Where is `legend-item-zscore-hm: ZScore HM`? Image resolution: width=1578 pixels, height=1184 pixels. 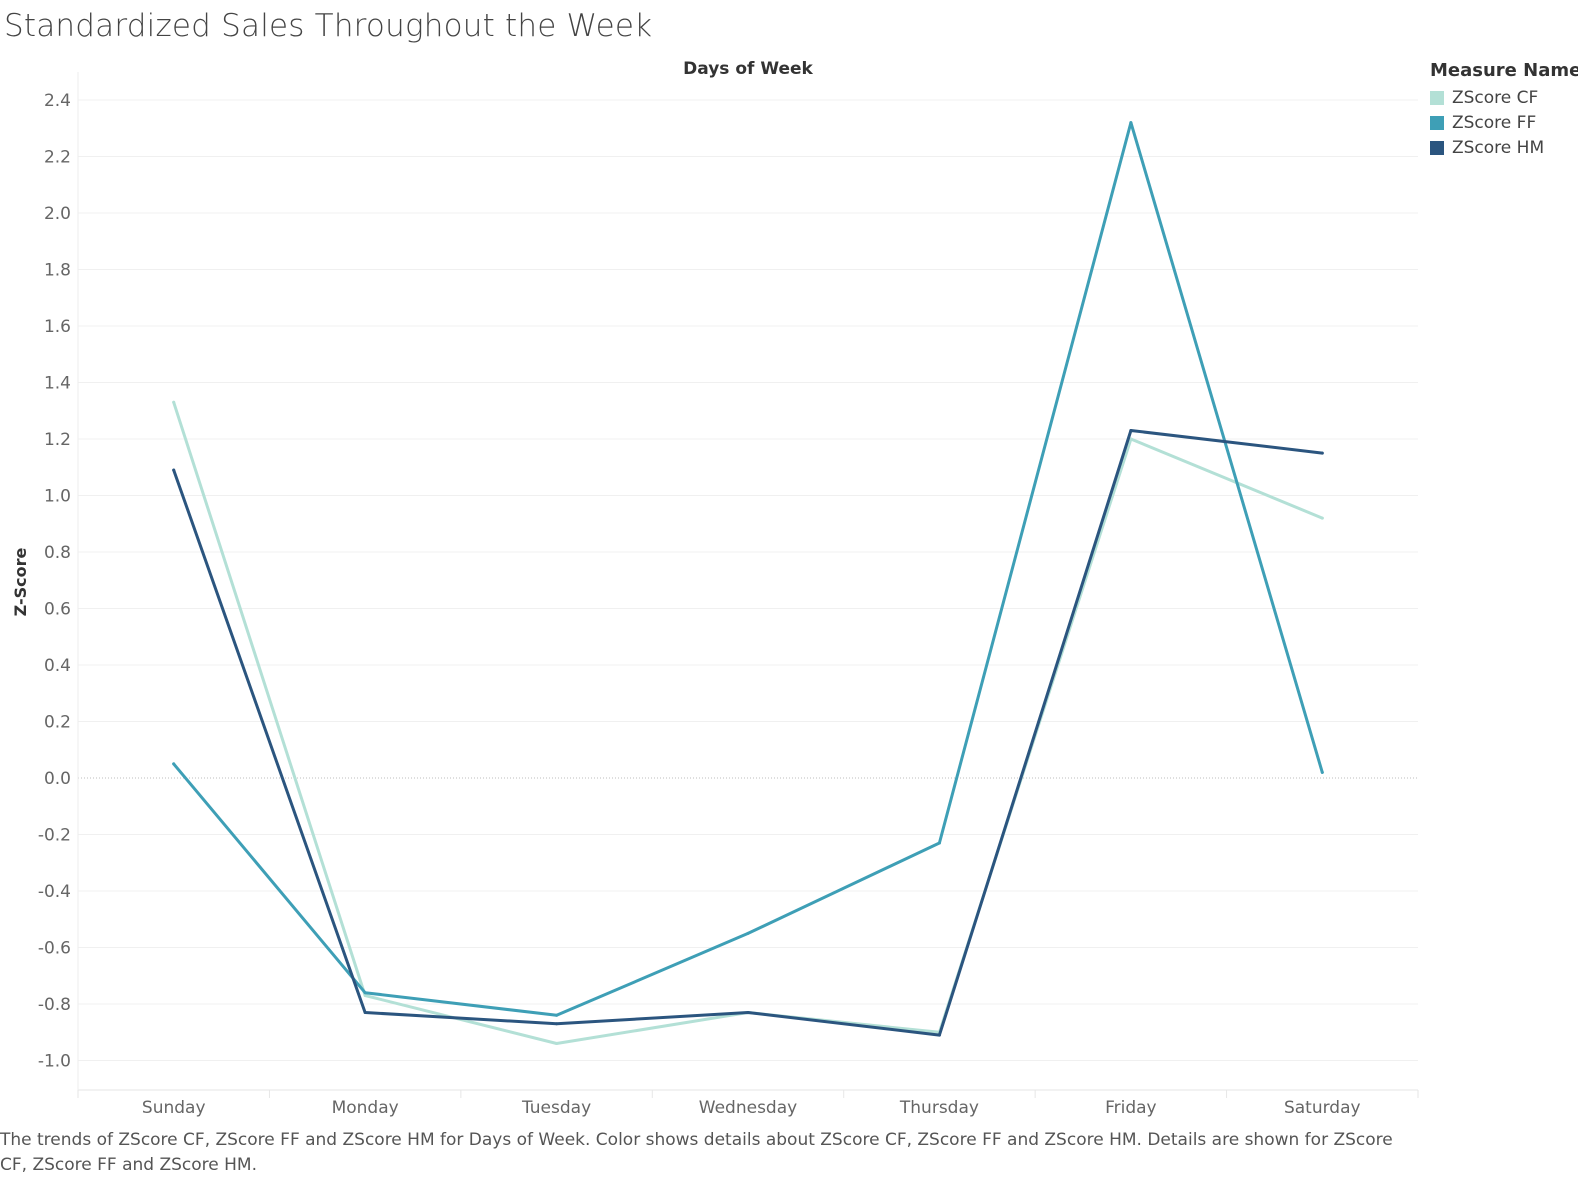
legend-item-zscore-hm: ZScore HM is located at coordinates (1504, 147).